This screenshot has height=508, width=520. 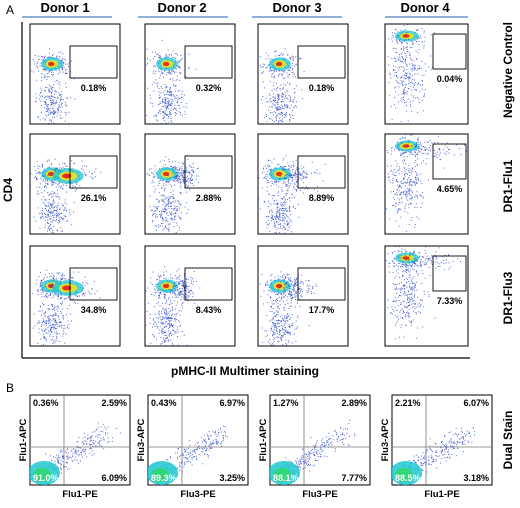 I want to click on donor-2-header: Donor 2, so click(x=181, y=7).